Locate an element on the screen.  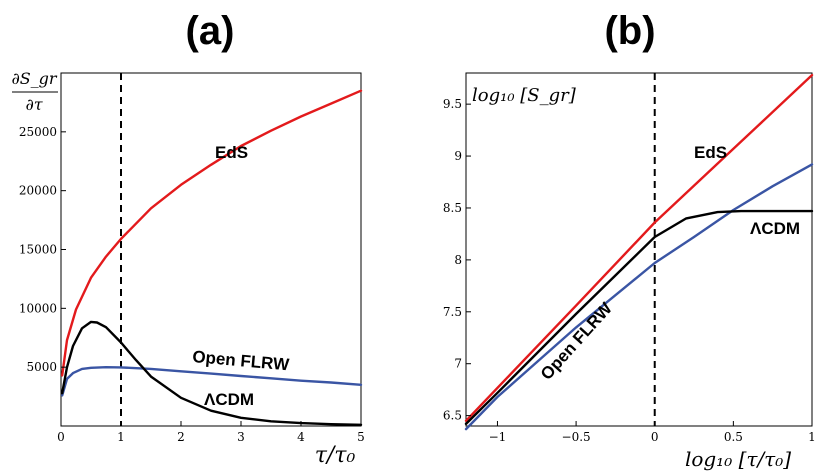
panel-a-xtick-label-1: 1 is located at coordinates (121, 437).